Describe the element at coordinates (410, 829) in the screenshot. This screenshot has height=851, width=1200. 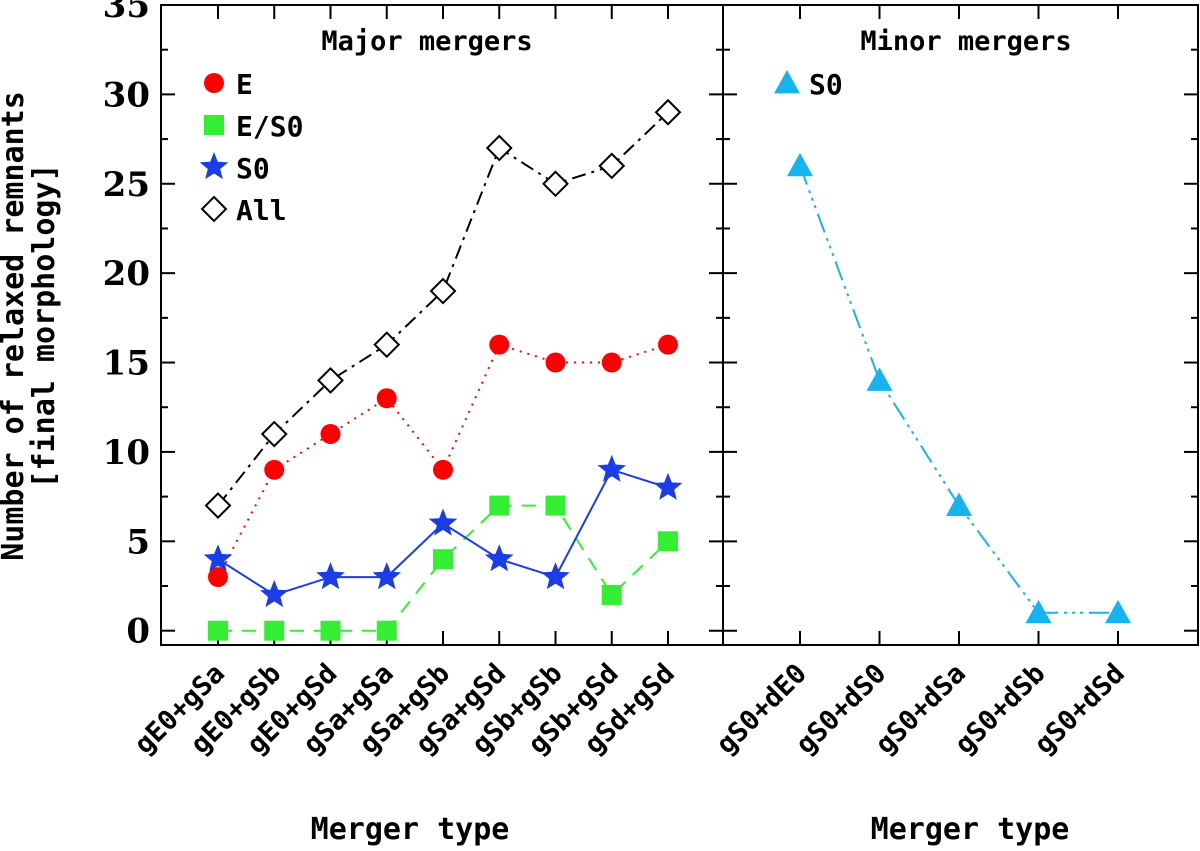
I see `major-x-axis-title: Merger type` at that location.